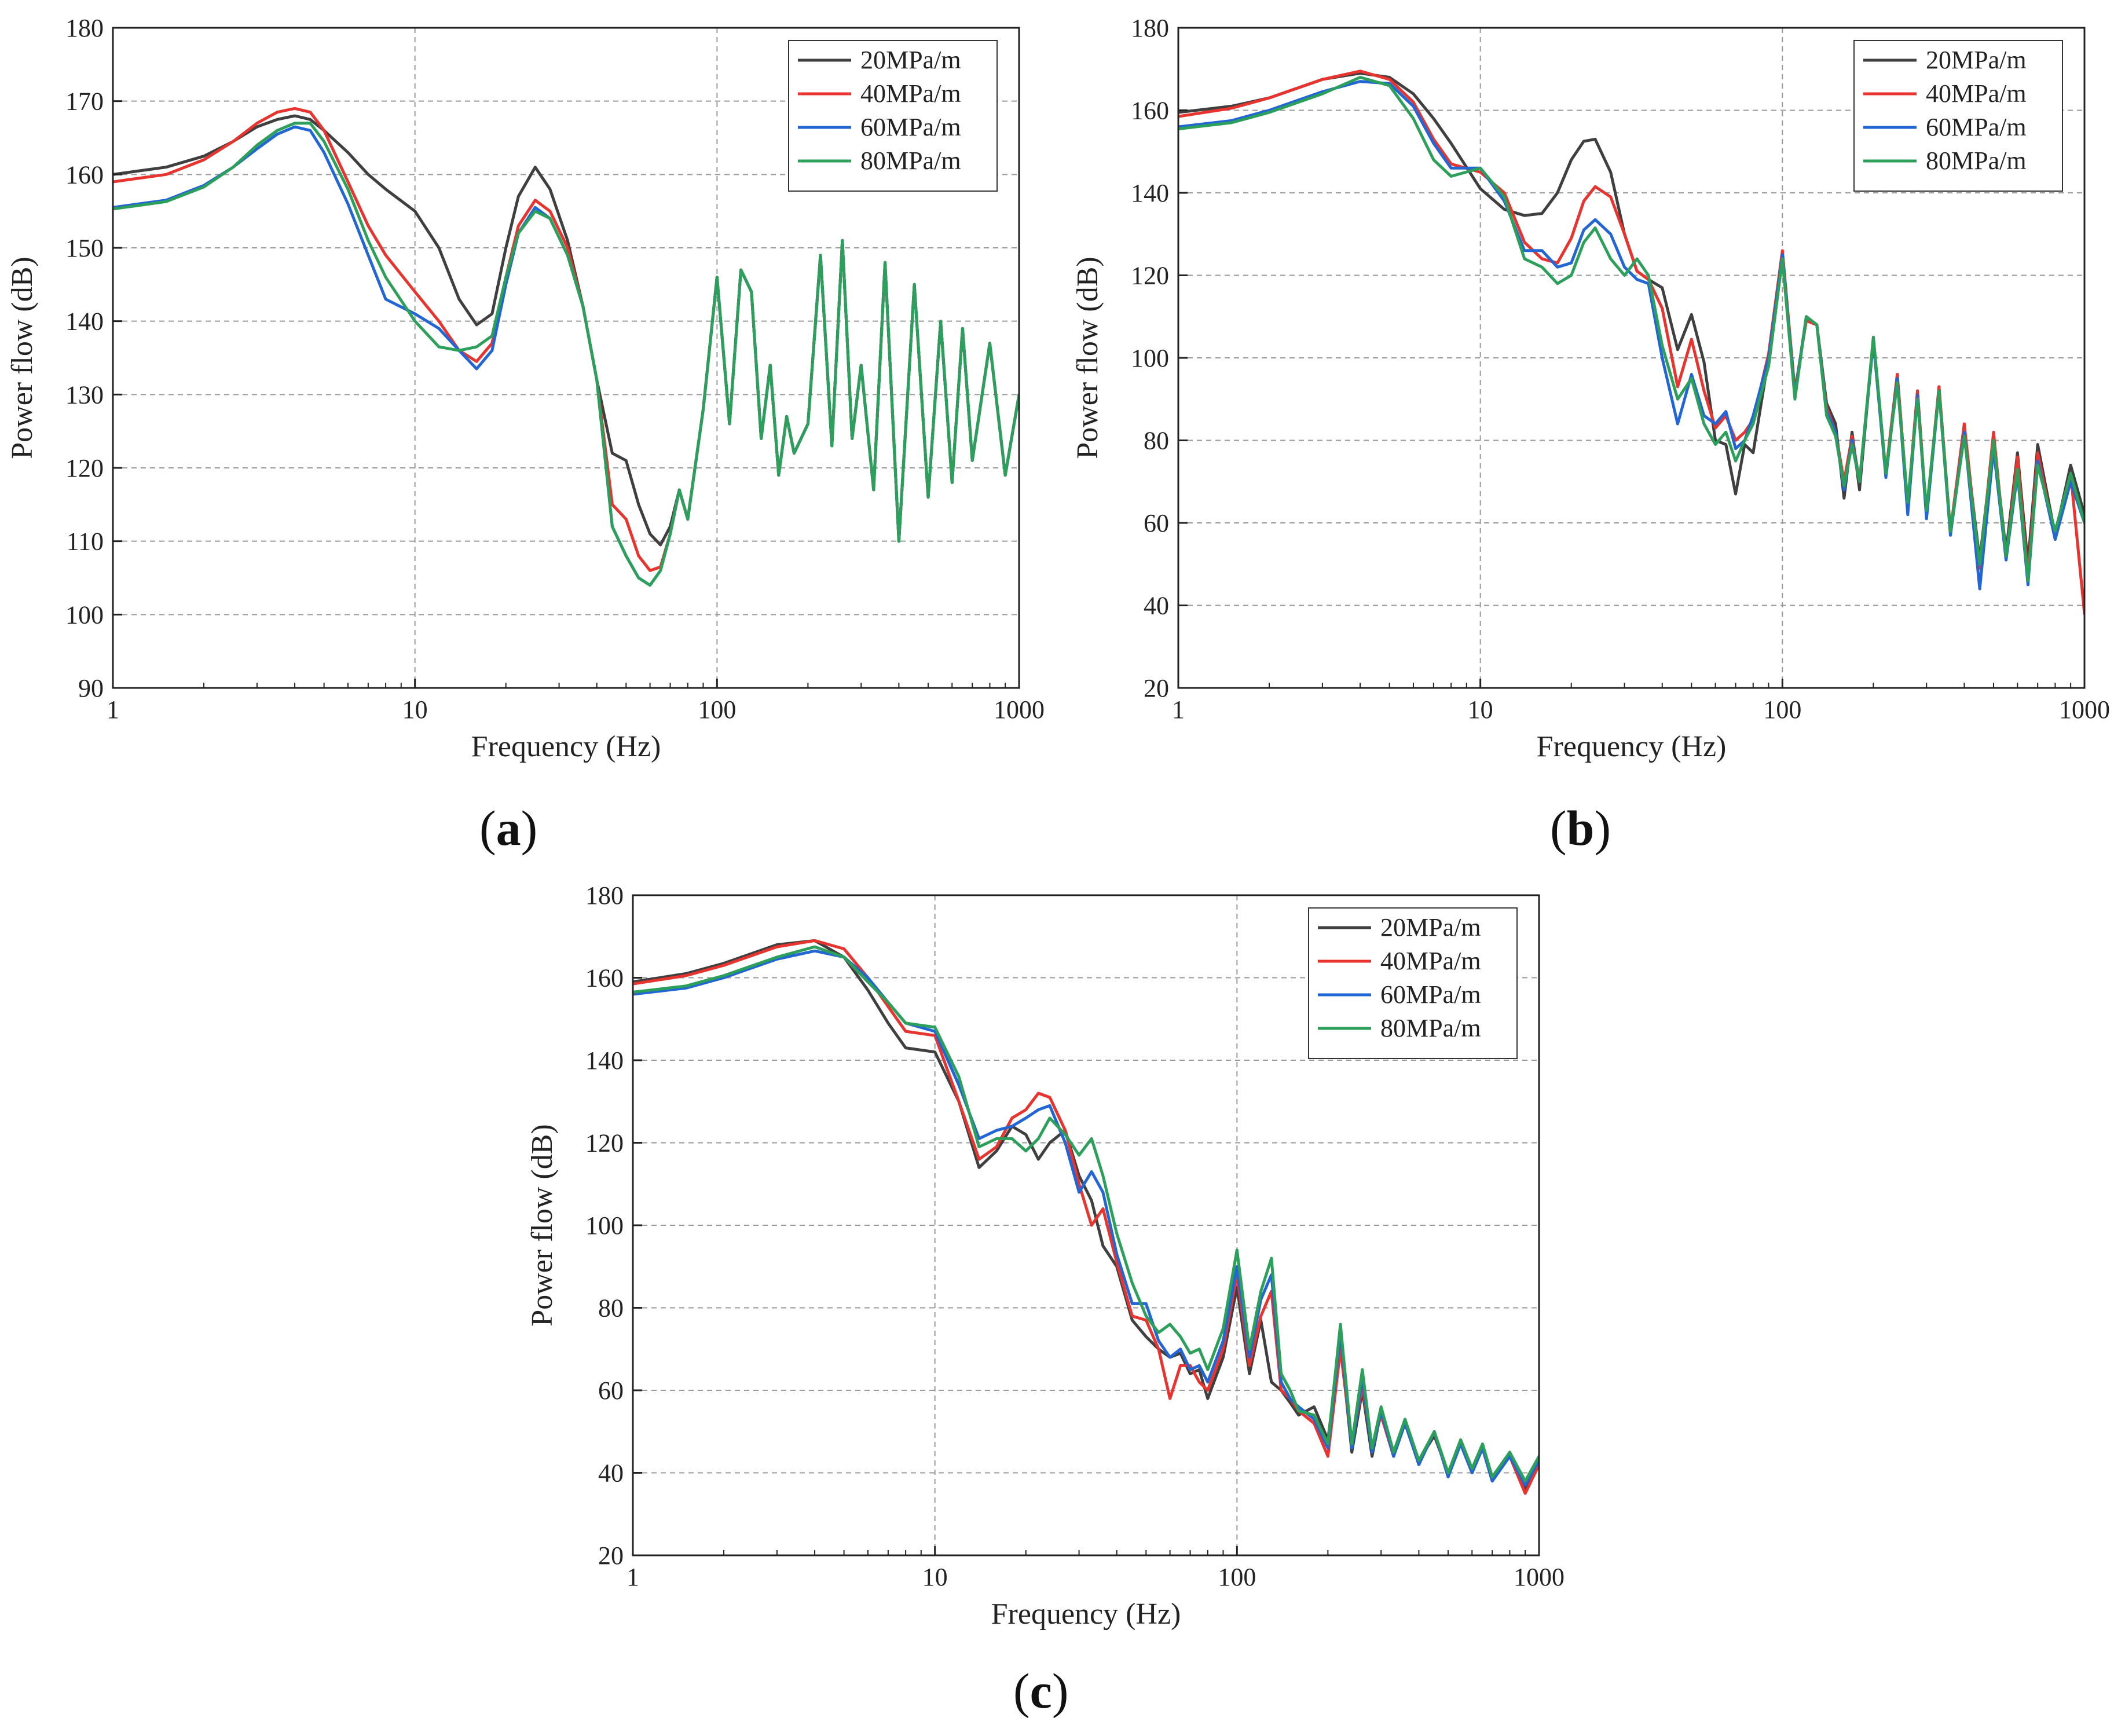 Image resolution: width=2125 pixels, height=1736 pixels. I want to click on panel-label-b: (b), so click(1580, 828).